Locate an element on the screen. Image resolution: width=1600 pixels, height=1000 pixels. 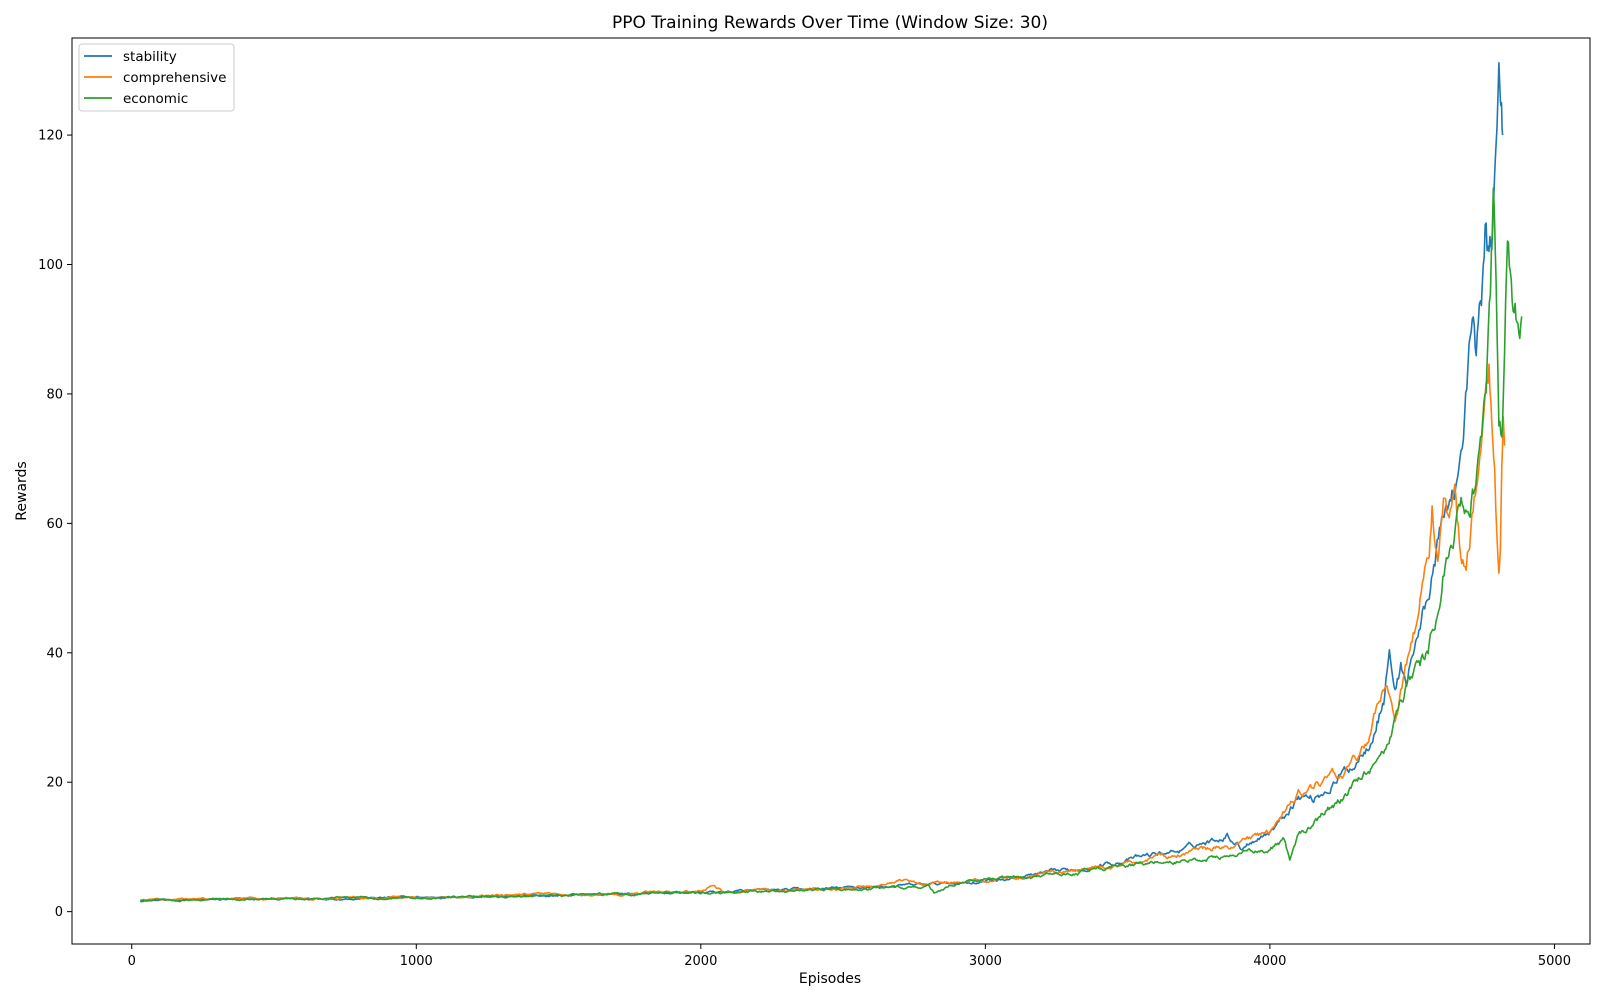
x-tick-label: 2000 is located at coordinates (700, 961).